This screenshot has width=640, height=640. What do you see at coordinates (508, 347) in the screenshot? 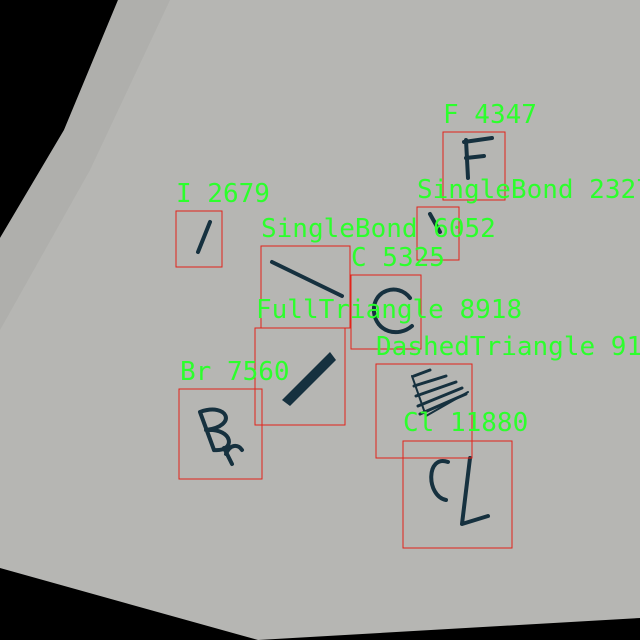
I see `label-dashed-triangle: DashedTriangle 9117` at bounding box center [508, 347].